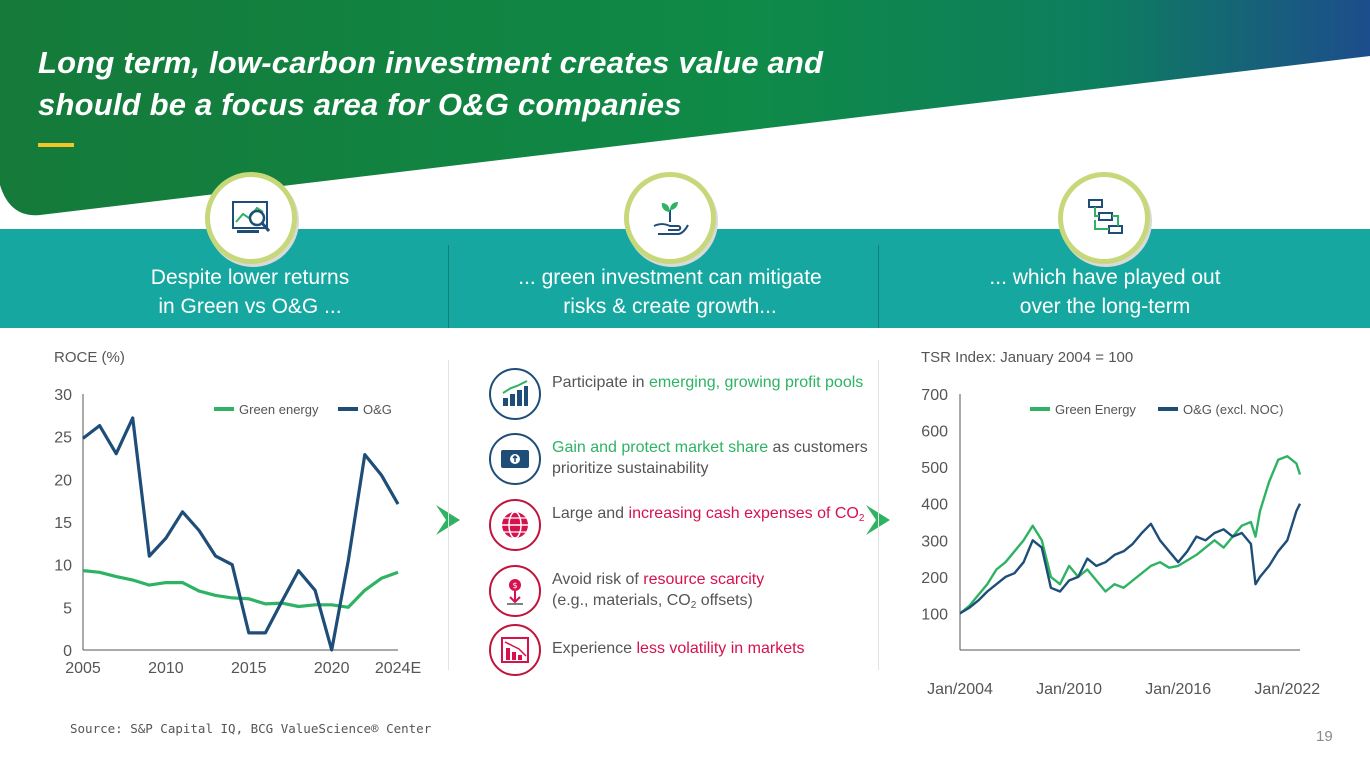  I want to click on title-accent-bar, so click(56, 145).